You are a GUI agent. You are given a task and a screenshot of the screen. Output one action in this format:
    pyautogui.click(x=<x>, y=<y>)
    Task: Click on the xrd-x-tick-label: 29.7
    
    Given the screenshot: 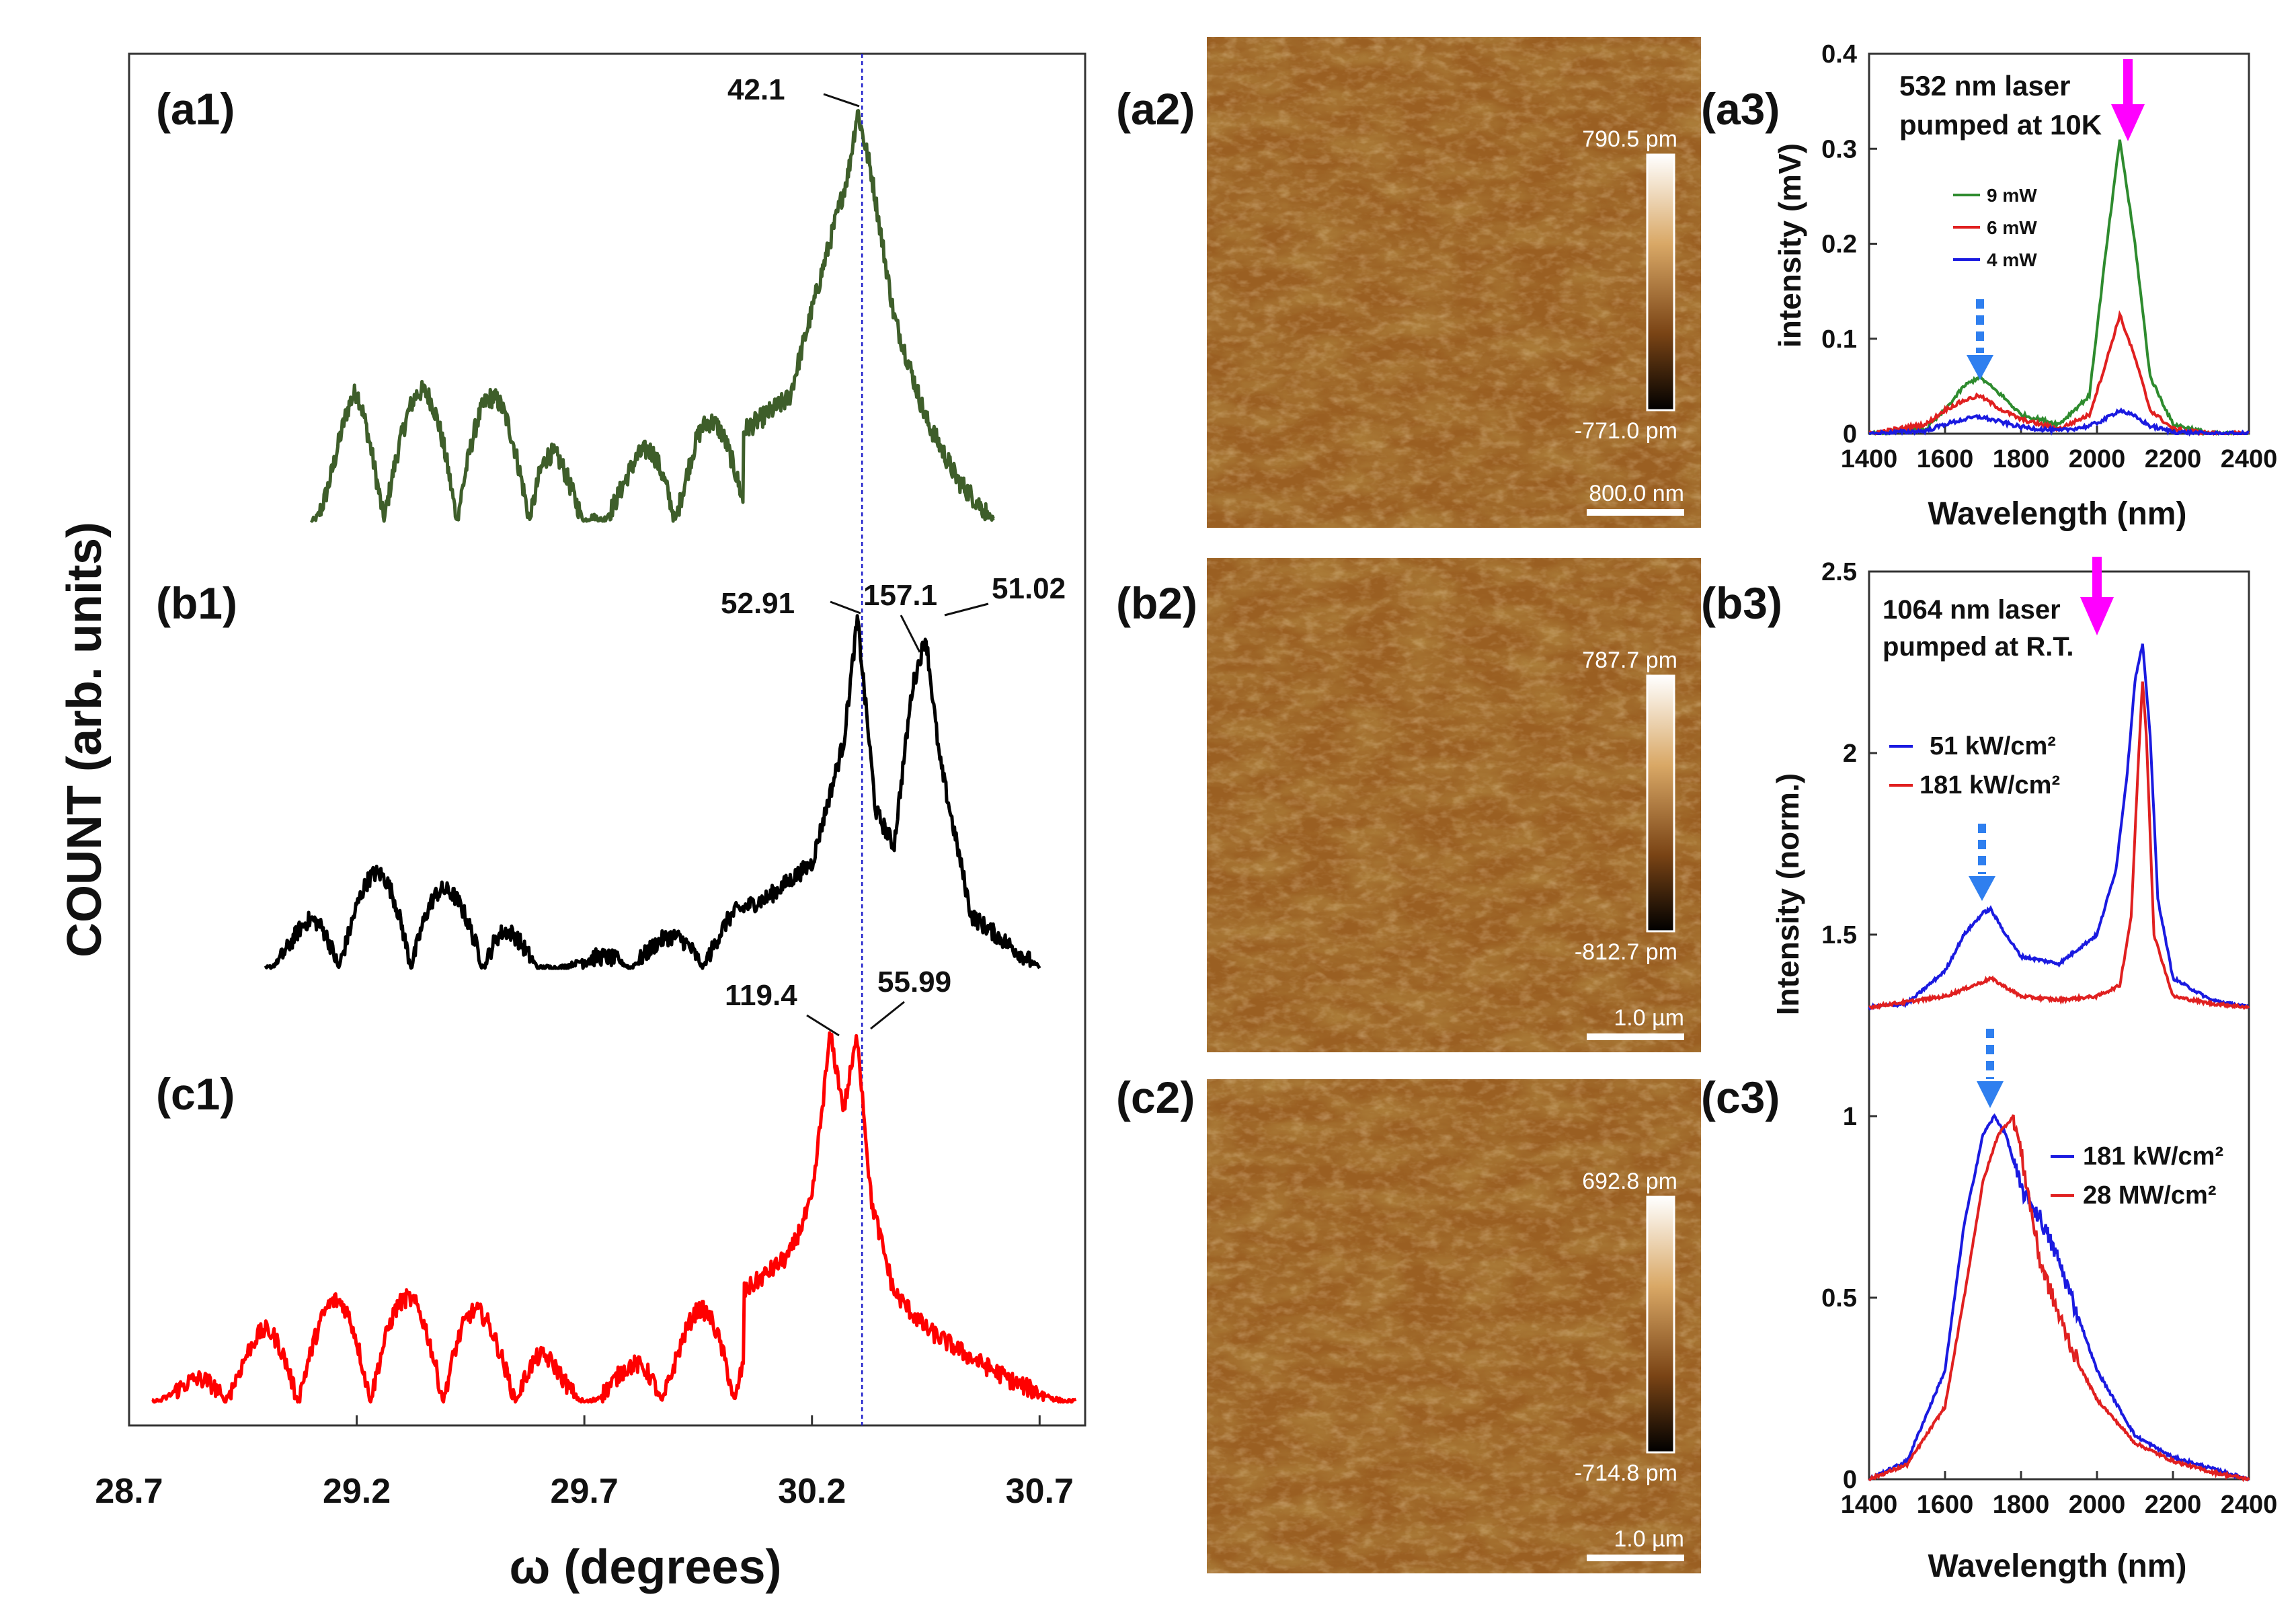 What is the action you would take?
    pyautogui.click(x=585, y=1492)
    